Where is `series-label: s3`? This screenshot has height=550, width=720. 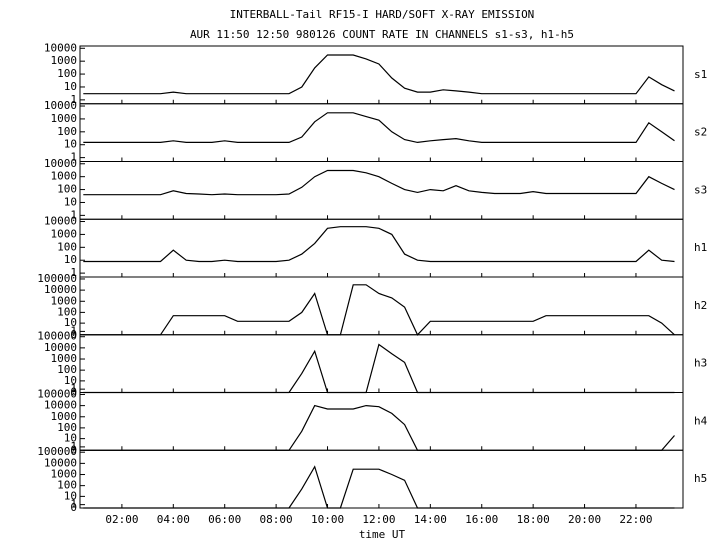
series-label: s3 is located at coordinates (700, 189).